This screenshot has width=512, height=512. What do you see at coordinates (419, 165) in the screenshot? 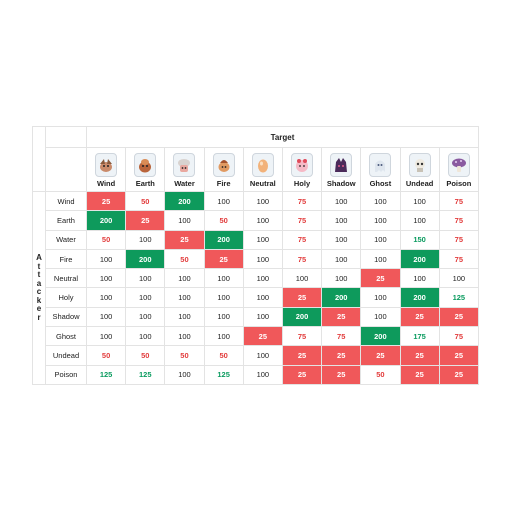
I see `undead-creature-icon` at bounding box center [419, 165].